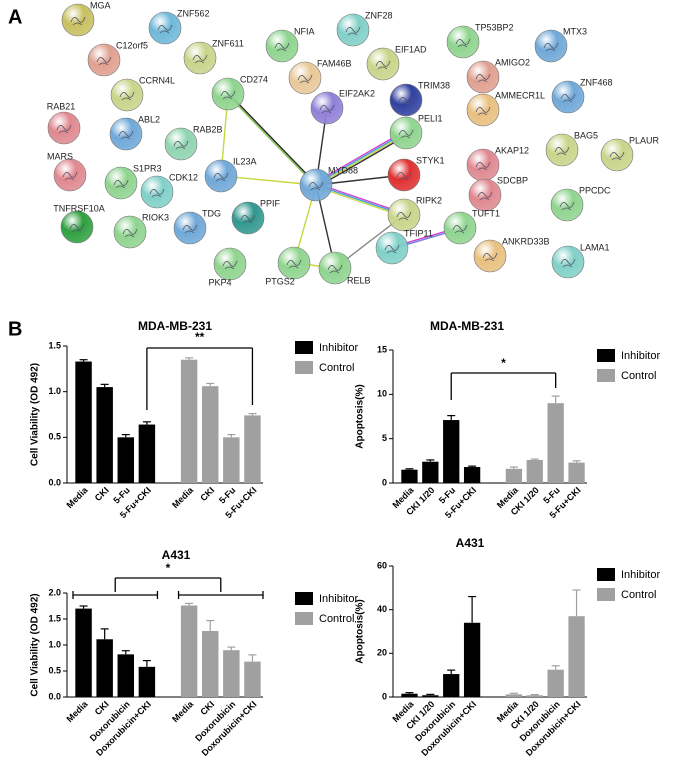 Image resolution: width=685 pixels, height=770 pixels. What do you see at coordinates (384, 438) in the screenshot?
I see `y-tick-label: 5` at bounding box center [384, 438].